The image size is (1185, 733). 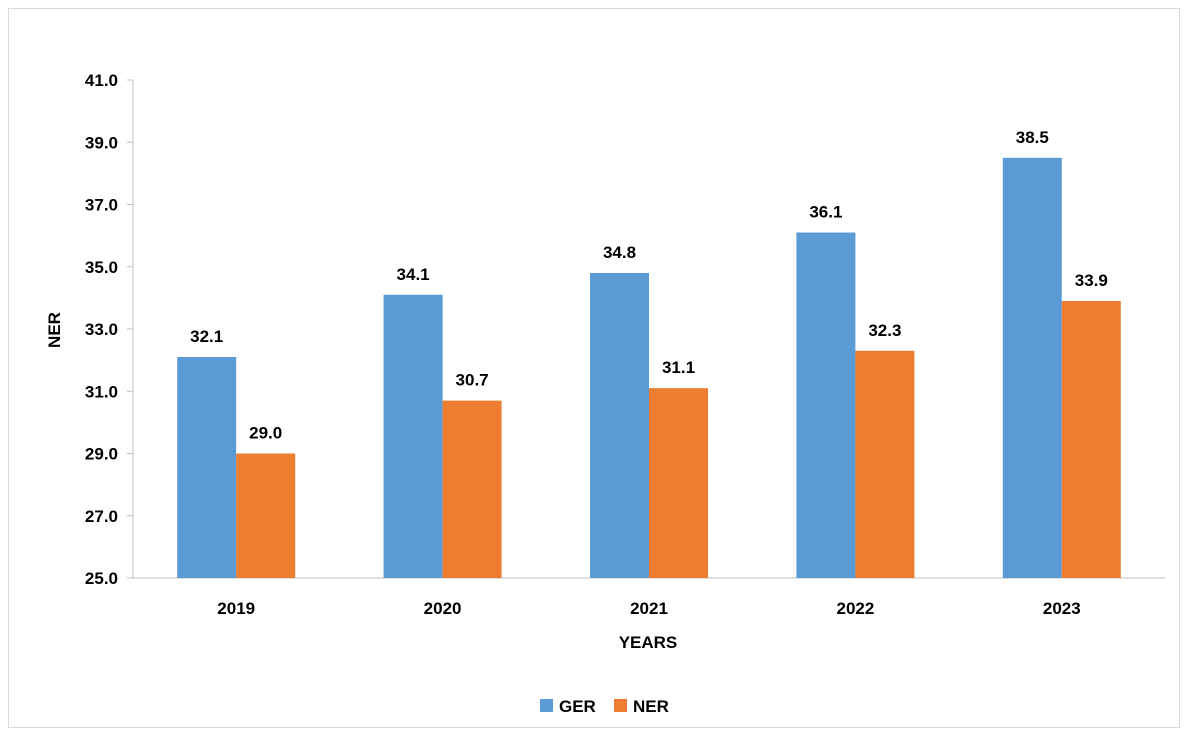 What do you see at coordinates (54, 330) in the screenshot?
I see `y-axis-title: NER` at bounding box center [54, 330].